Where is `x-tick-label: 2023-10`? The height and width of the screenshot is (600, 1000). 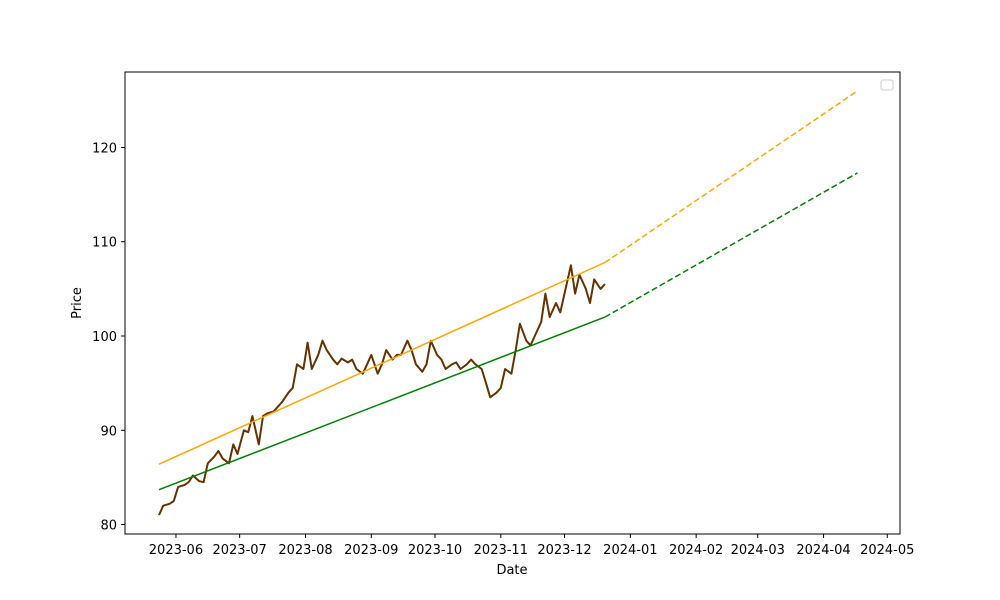
x-tick-label: 2023-10 is located at coordinates (435, 550).